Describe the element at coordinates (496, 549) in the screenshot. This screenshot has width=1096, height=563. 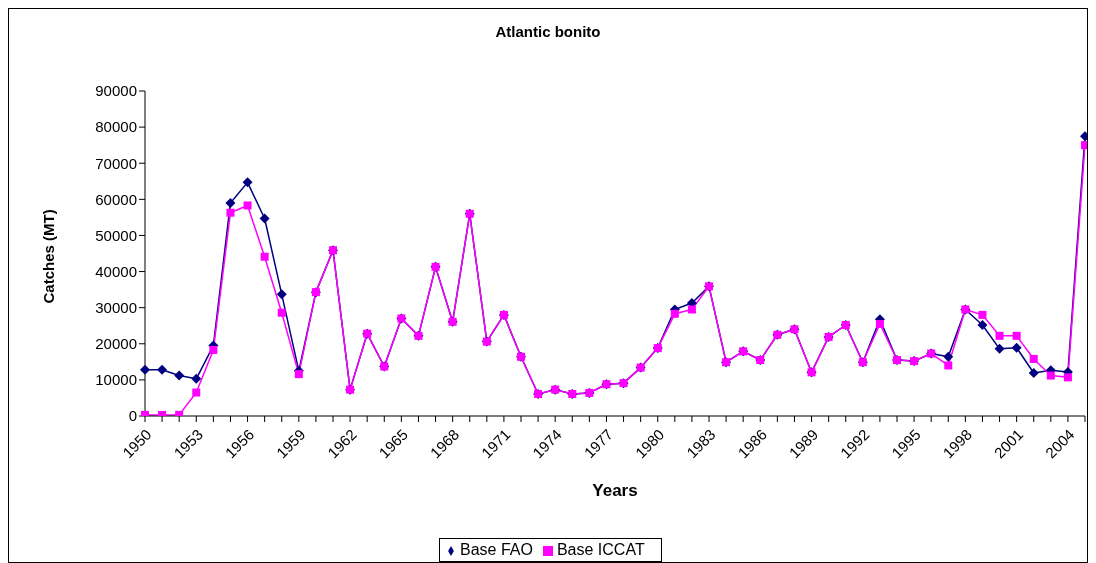
I see `legend-label: Base FAO` at that location.